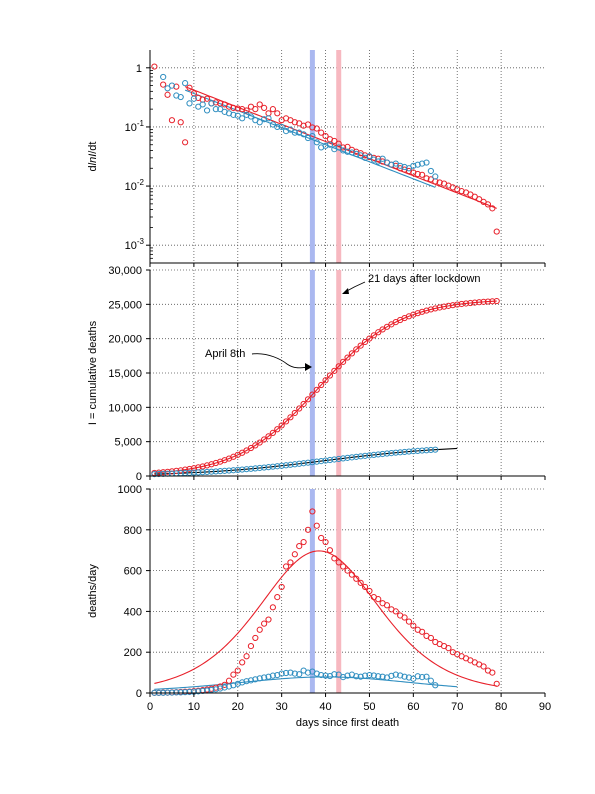 This screenshot has height=794, width=595. Describe the element at coordinates (139, 69) in the screenshot. I see `y-tick-label: 1` at that location.